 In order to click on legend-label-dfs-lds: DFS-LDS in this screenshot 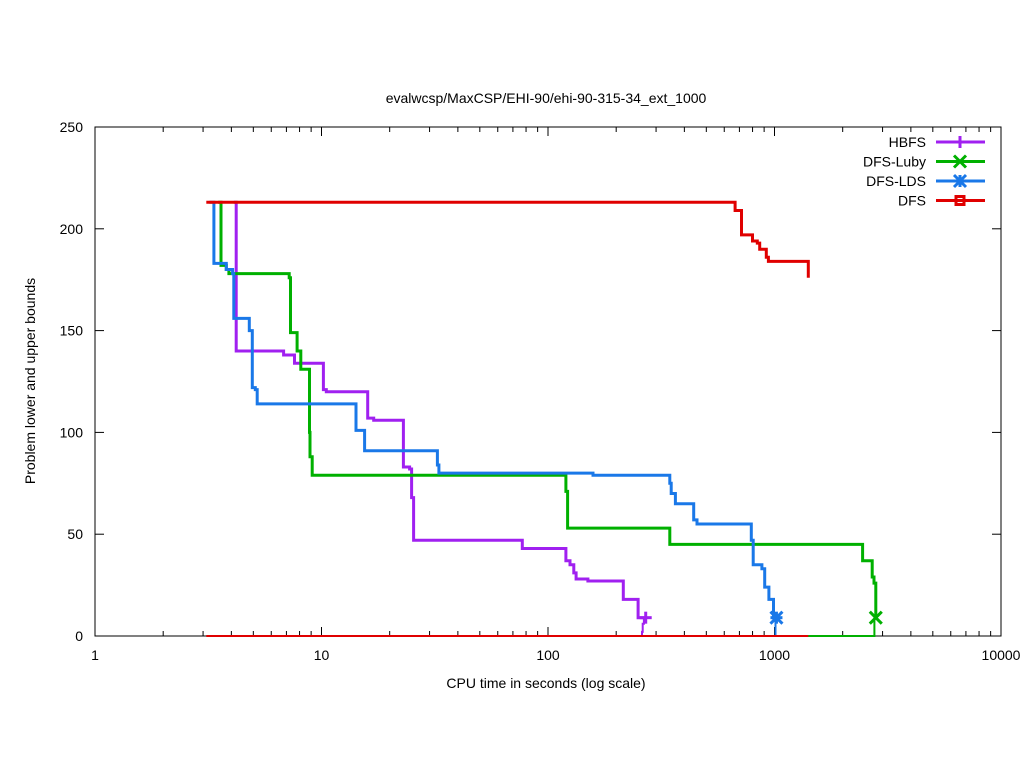, I will do `click(896, 181)`.